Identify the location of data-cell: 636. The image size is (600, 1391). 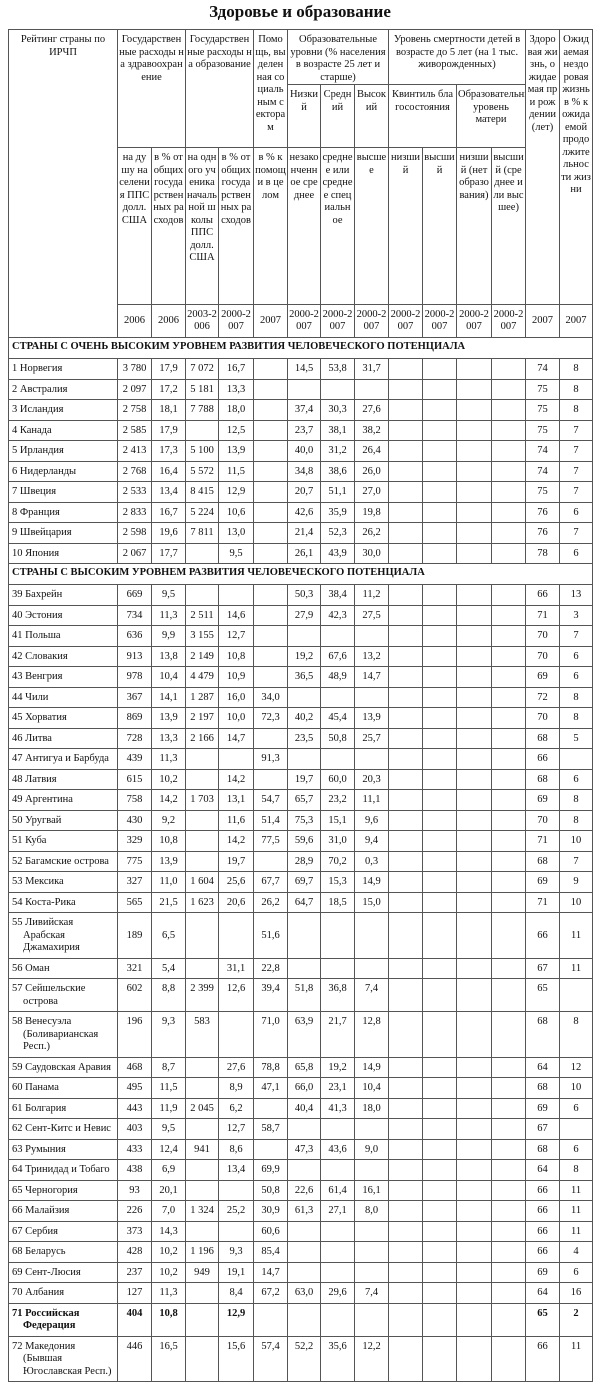
(134, 636).